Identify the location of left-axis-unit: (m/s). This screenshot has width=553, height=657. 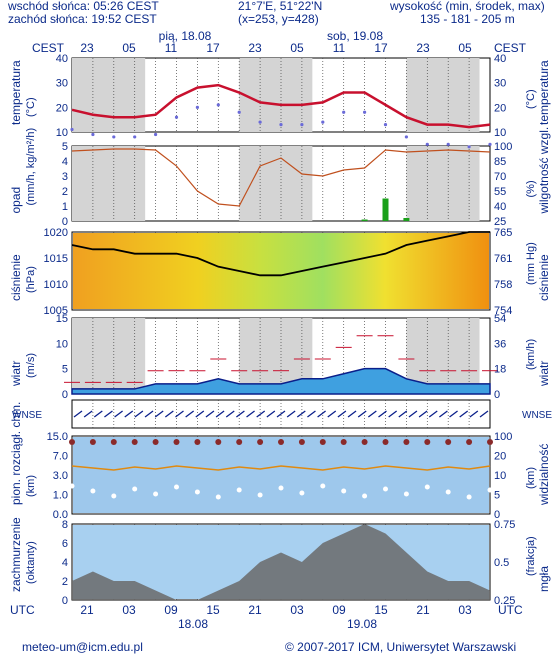
(31, 365).